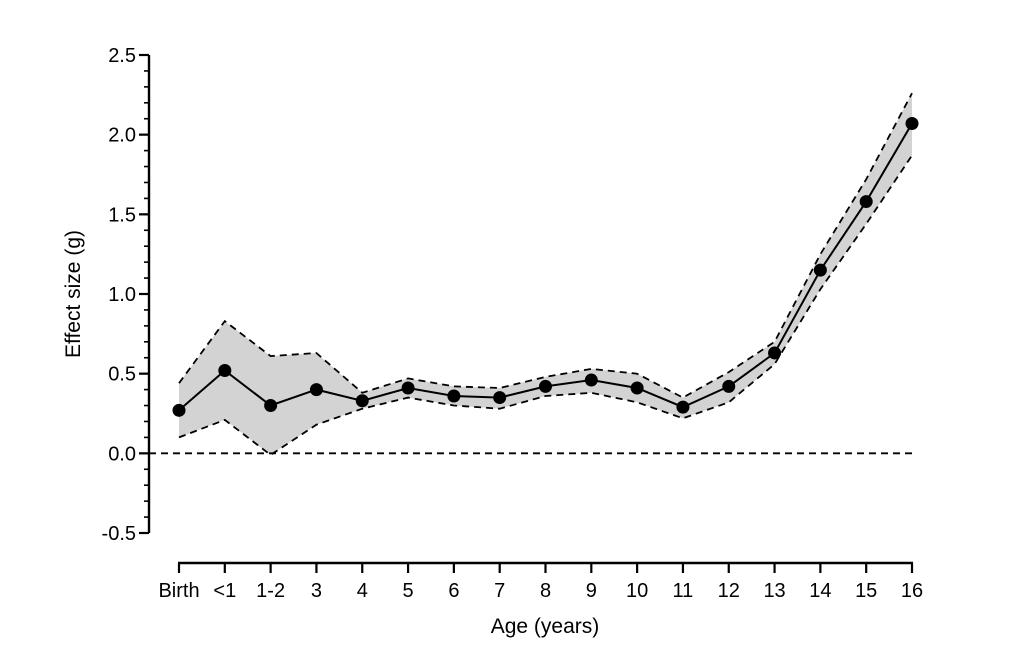 The width and height of the screenshot is (1024, 657). What do you see at coordinates (122, 215) in the screenshot?
I see `y-tick-label: 1.5` at bounding box center [122, 215].